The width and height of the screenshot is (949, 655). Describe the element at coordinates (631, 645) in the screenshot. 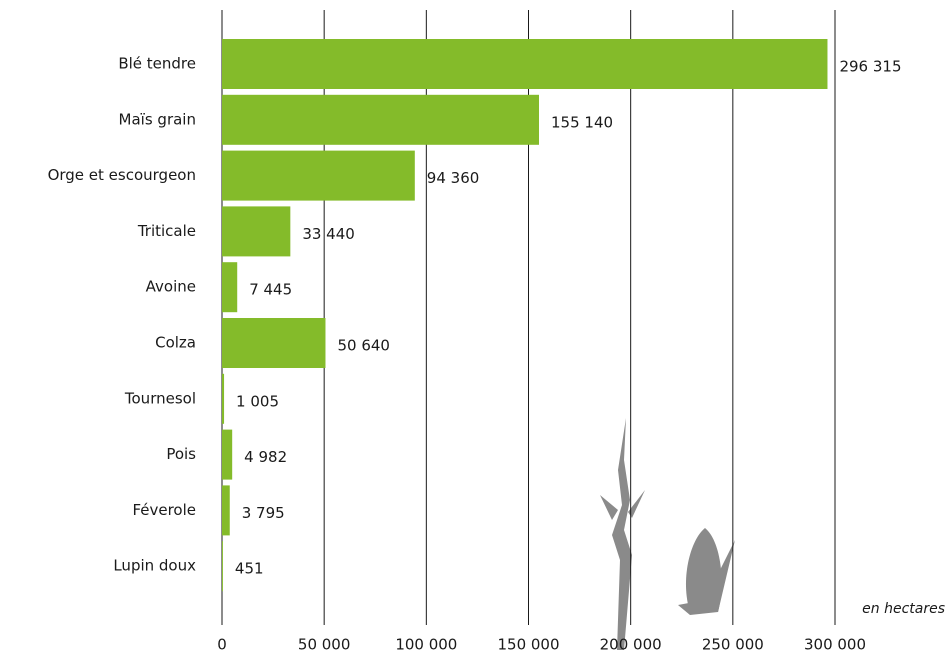

I see `x-tick-label: 200 000` at that location.